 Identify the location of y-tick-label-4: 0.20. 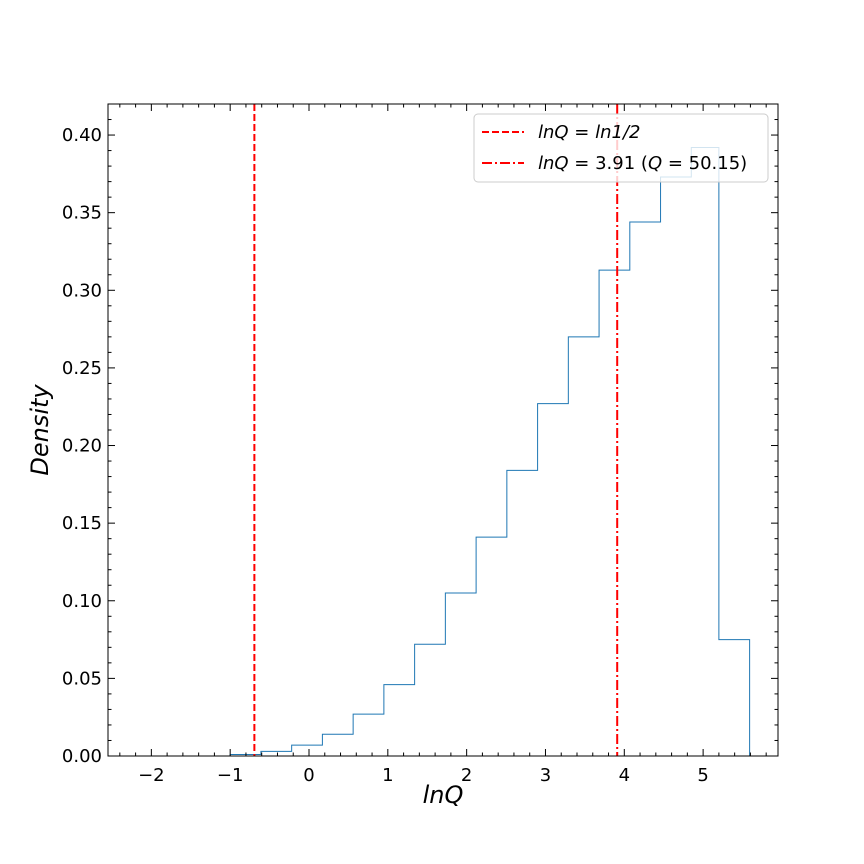
(82, 446).